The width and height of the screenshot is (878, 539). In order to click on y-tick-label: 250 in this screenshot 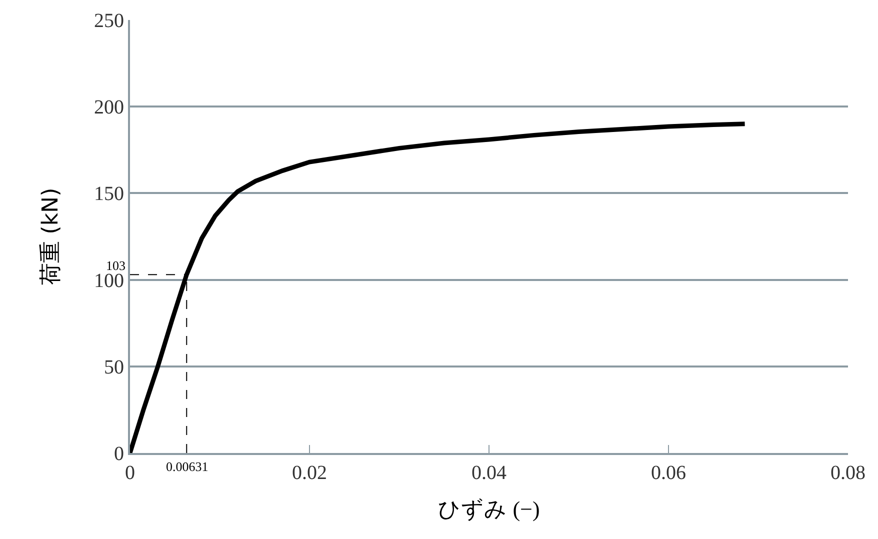, I will do `click(109, 21)`.